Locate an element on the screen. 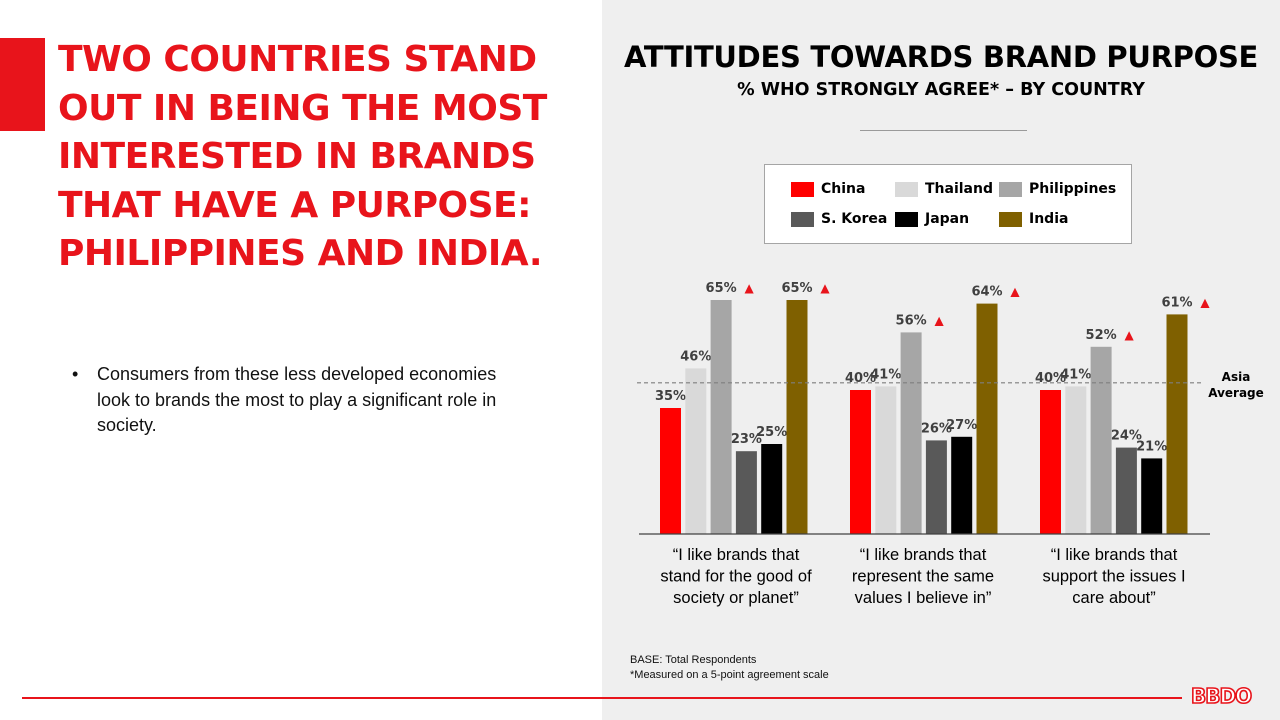 The width and height of the screenshot is (1280, 720). highlight-marker-philippines-2: ▲ is located at coordinates (939, 320).